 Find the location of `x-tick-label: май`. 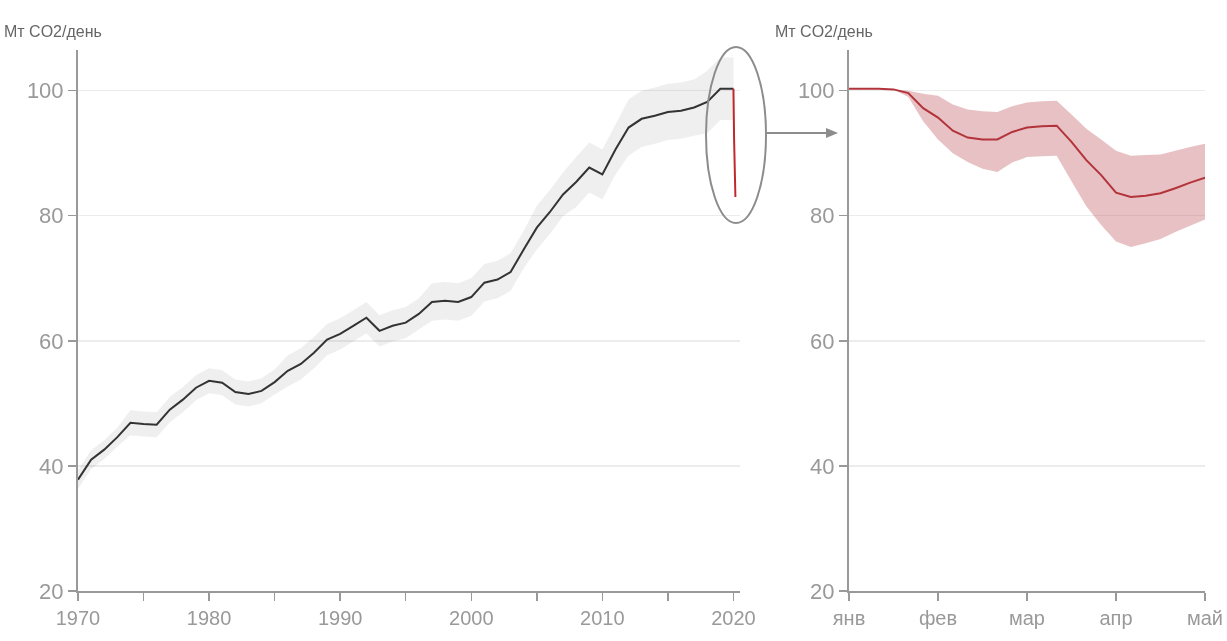

x-tick-label: май is located at coordinates (1205, 618).